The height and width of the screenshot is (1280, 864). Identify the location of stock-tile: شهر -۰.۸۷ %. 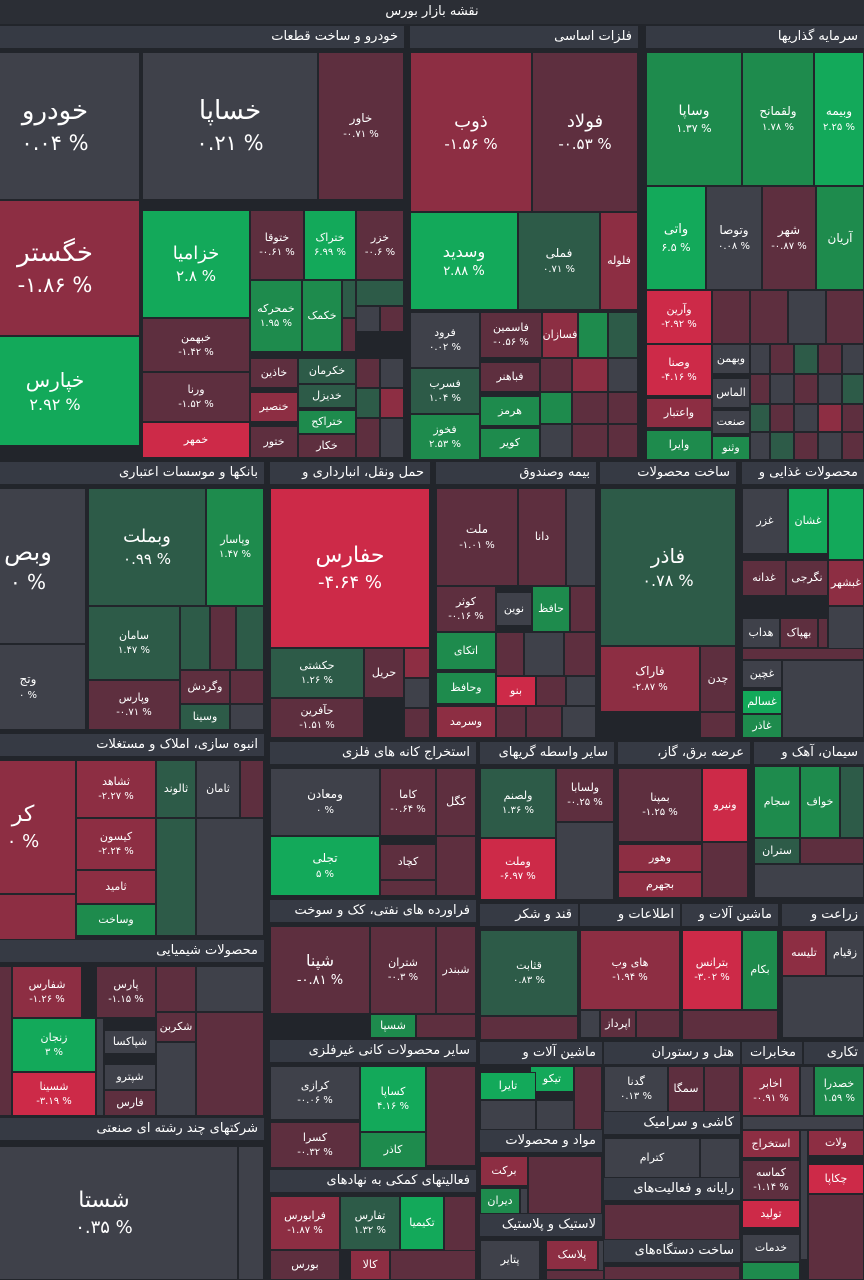
(789, 238).